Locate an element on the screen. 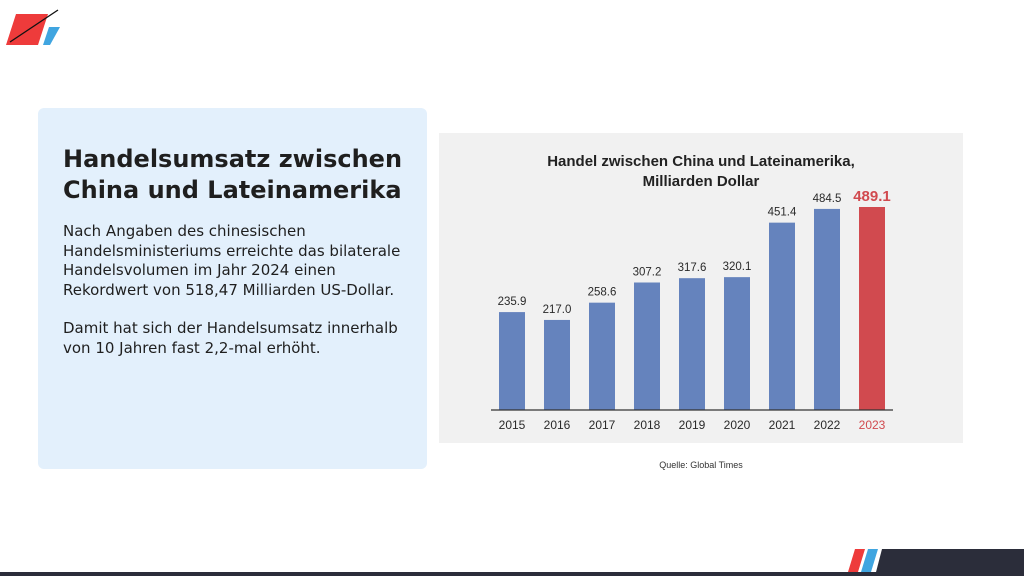 The width and height of the screenshot is (1024, 576). chart-title-line-1: Handel zwischen China und Lateinamerika, is located at coordinates (701, 161).